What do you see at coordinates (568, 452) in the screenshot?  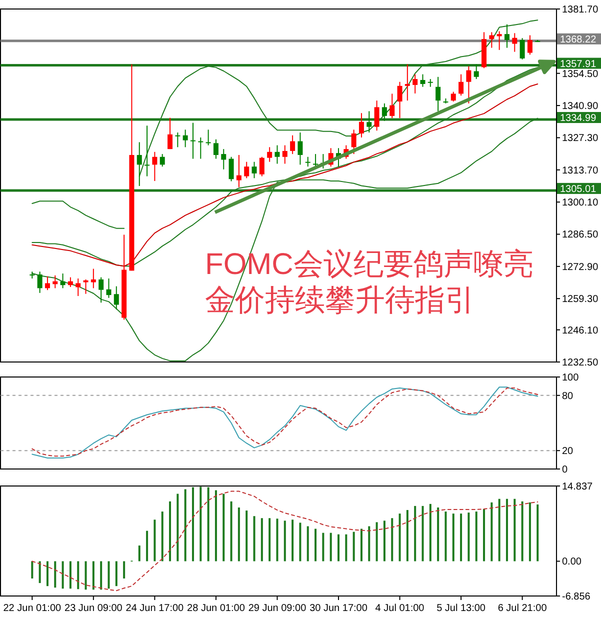 I see `y-tick-label: 20` at bounding box center [568, 452].